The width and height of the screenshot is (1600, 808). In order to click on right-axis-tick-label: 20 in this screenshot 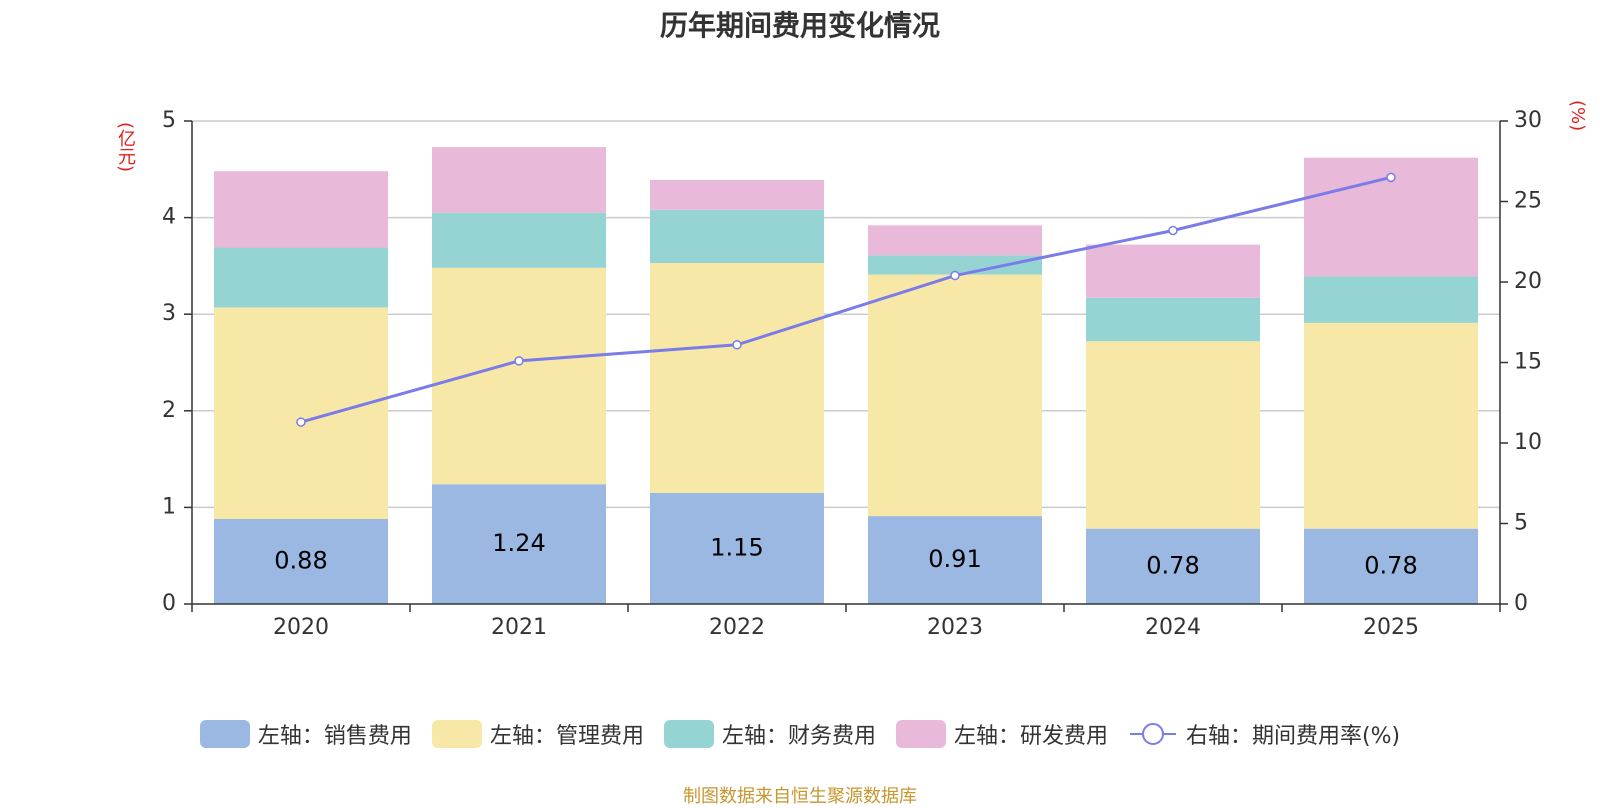, I will do `click(1528, 281)`.